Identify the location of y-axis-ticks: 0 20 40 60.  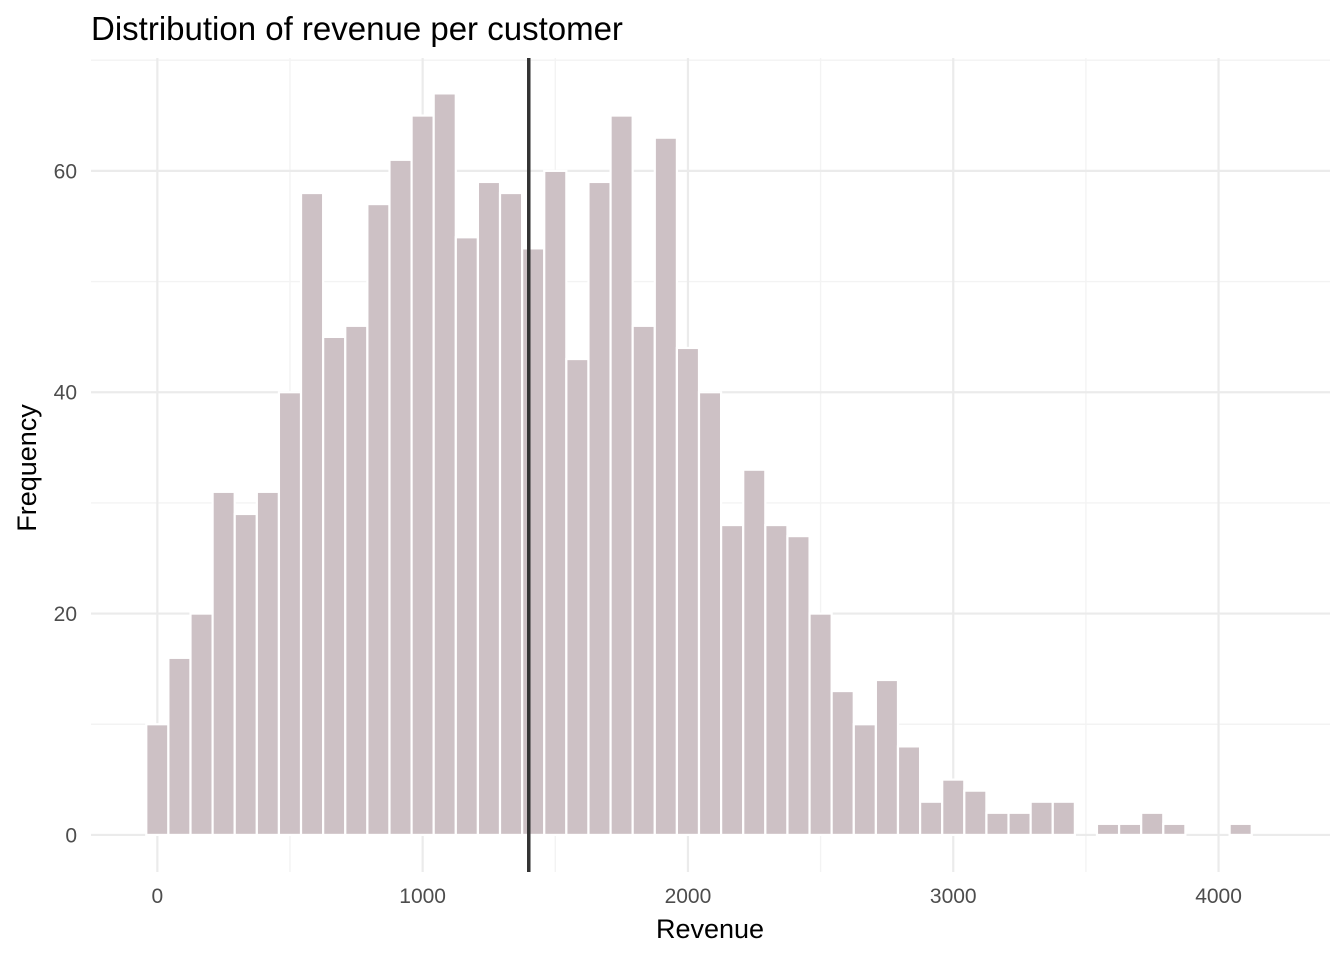
(65, 503).